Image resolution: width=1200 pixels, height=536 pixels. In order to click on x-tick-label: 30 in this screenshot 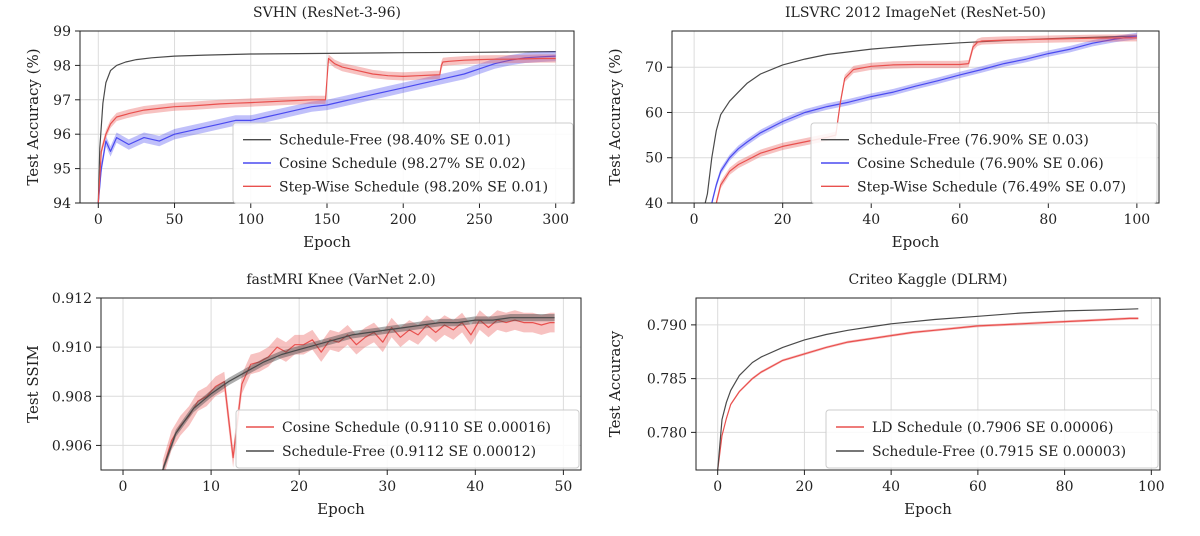, I will do `click(387, 487)`.